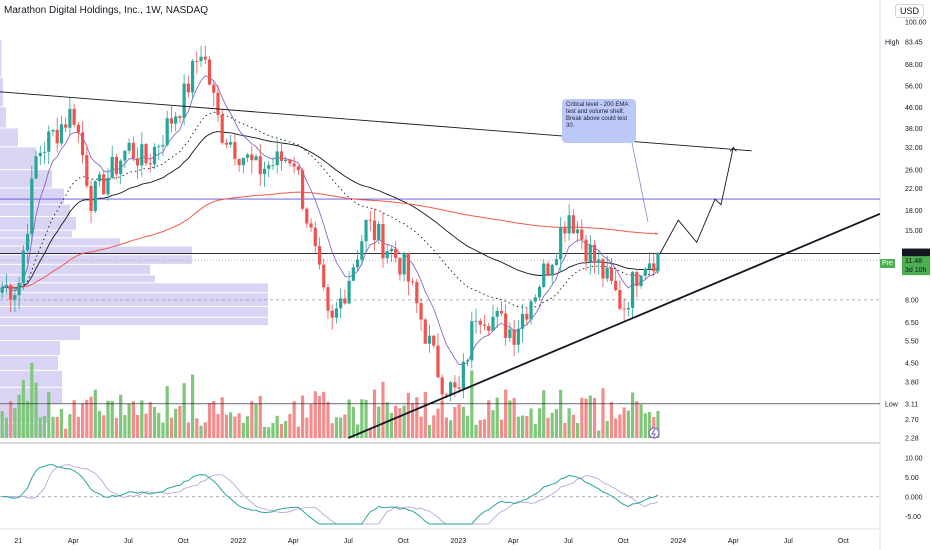  What do you see at coordinates (914, 171) in the screenshot?
I see `price-tick-label: 26.00` at bounding box center [914, 171].